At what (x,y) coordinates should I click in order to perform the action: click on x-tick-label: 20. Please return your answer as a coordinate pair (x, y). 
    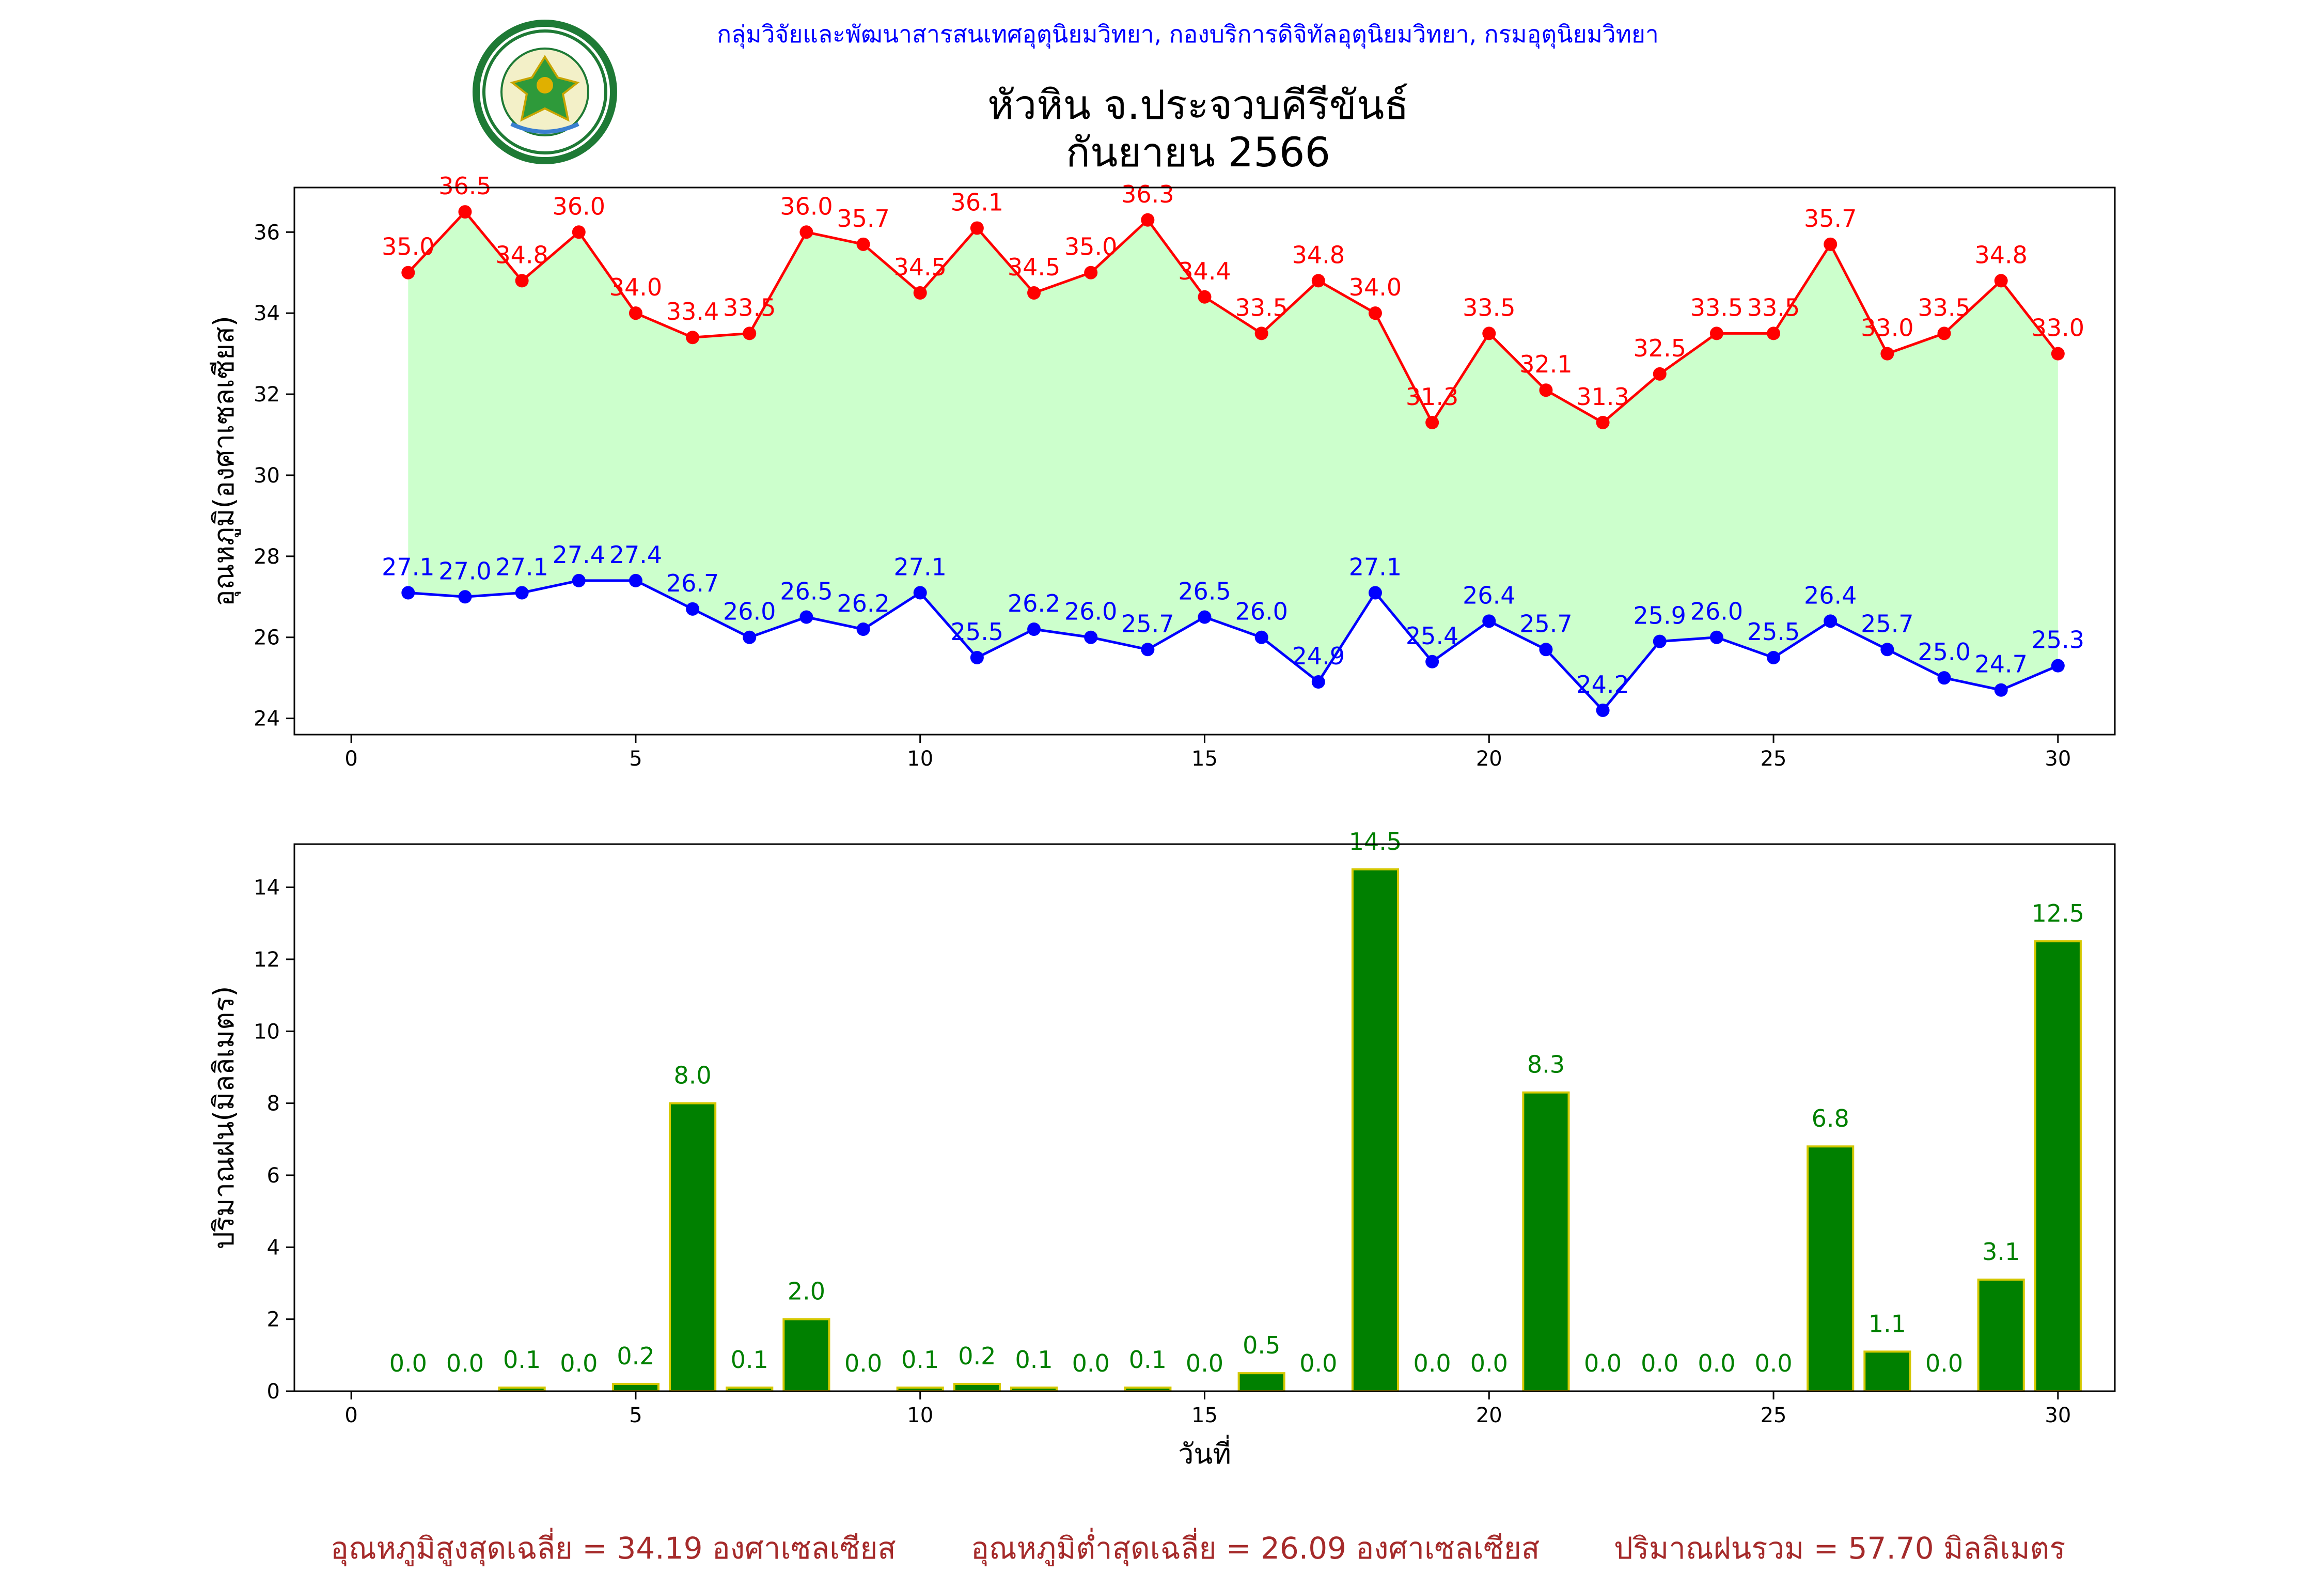
    Looking at the image, I should click on (1489, 1415).